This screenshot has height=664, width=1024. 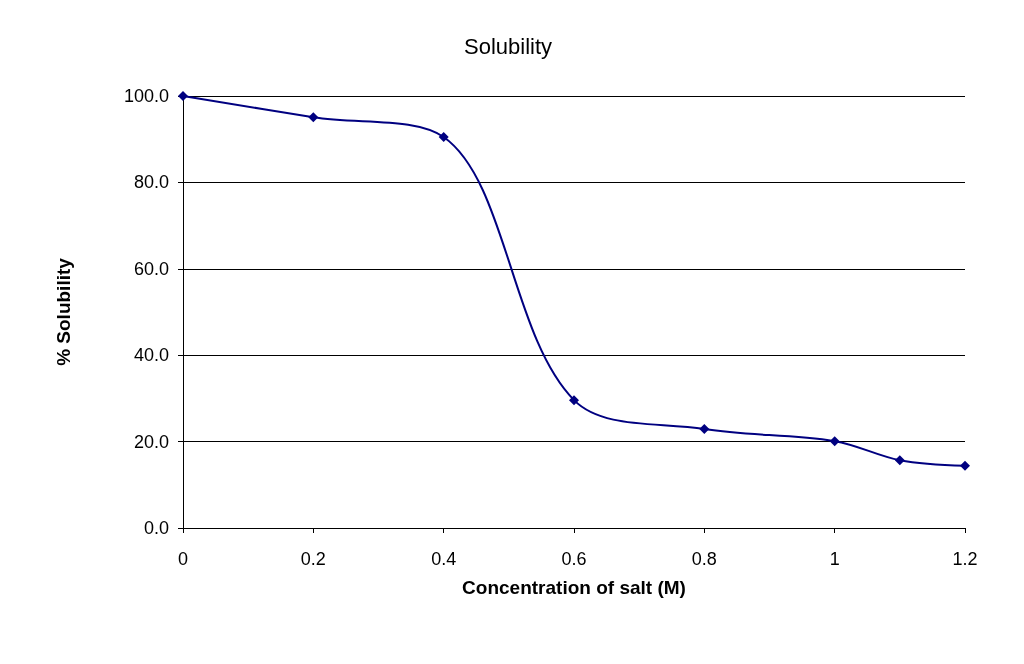 What do you see at coordinates (63, 311) in the screenshot?
I see `y-axis-title: % Solubility` at bounding box center [63, 311].